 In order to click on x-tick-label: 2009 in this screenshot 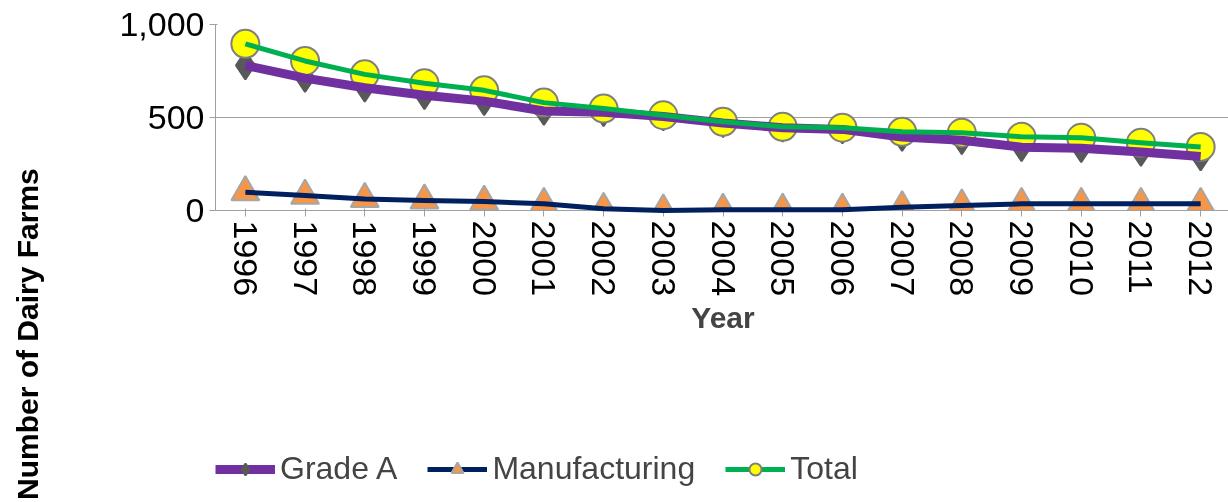, I will do `click(1022, 258)`.